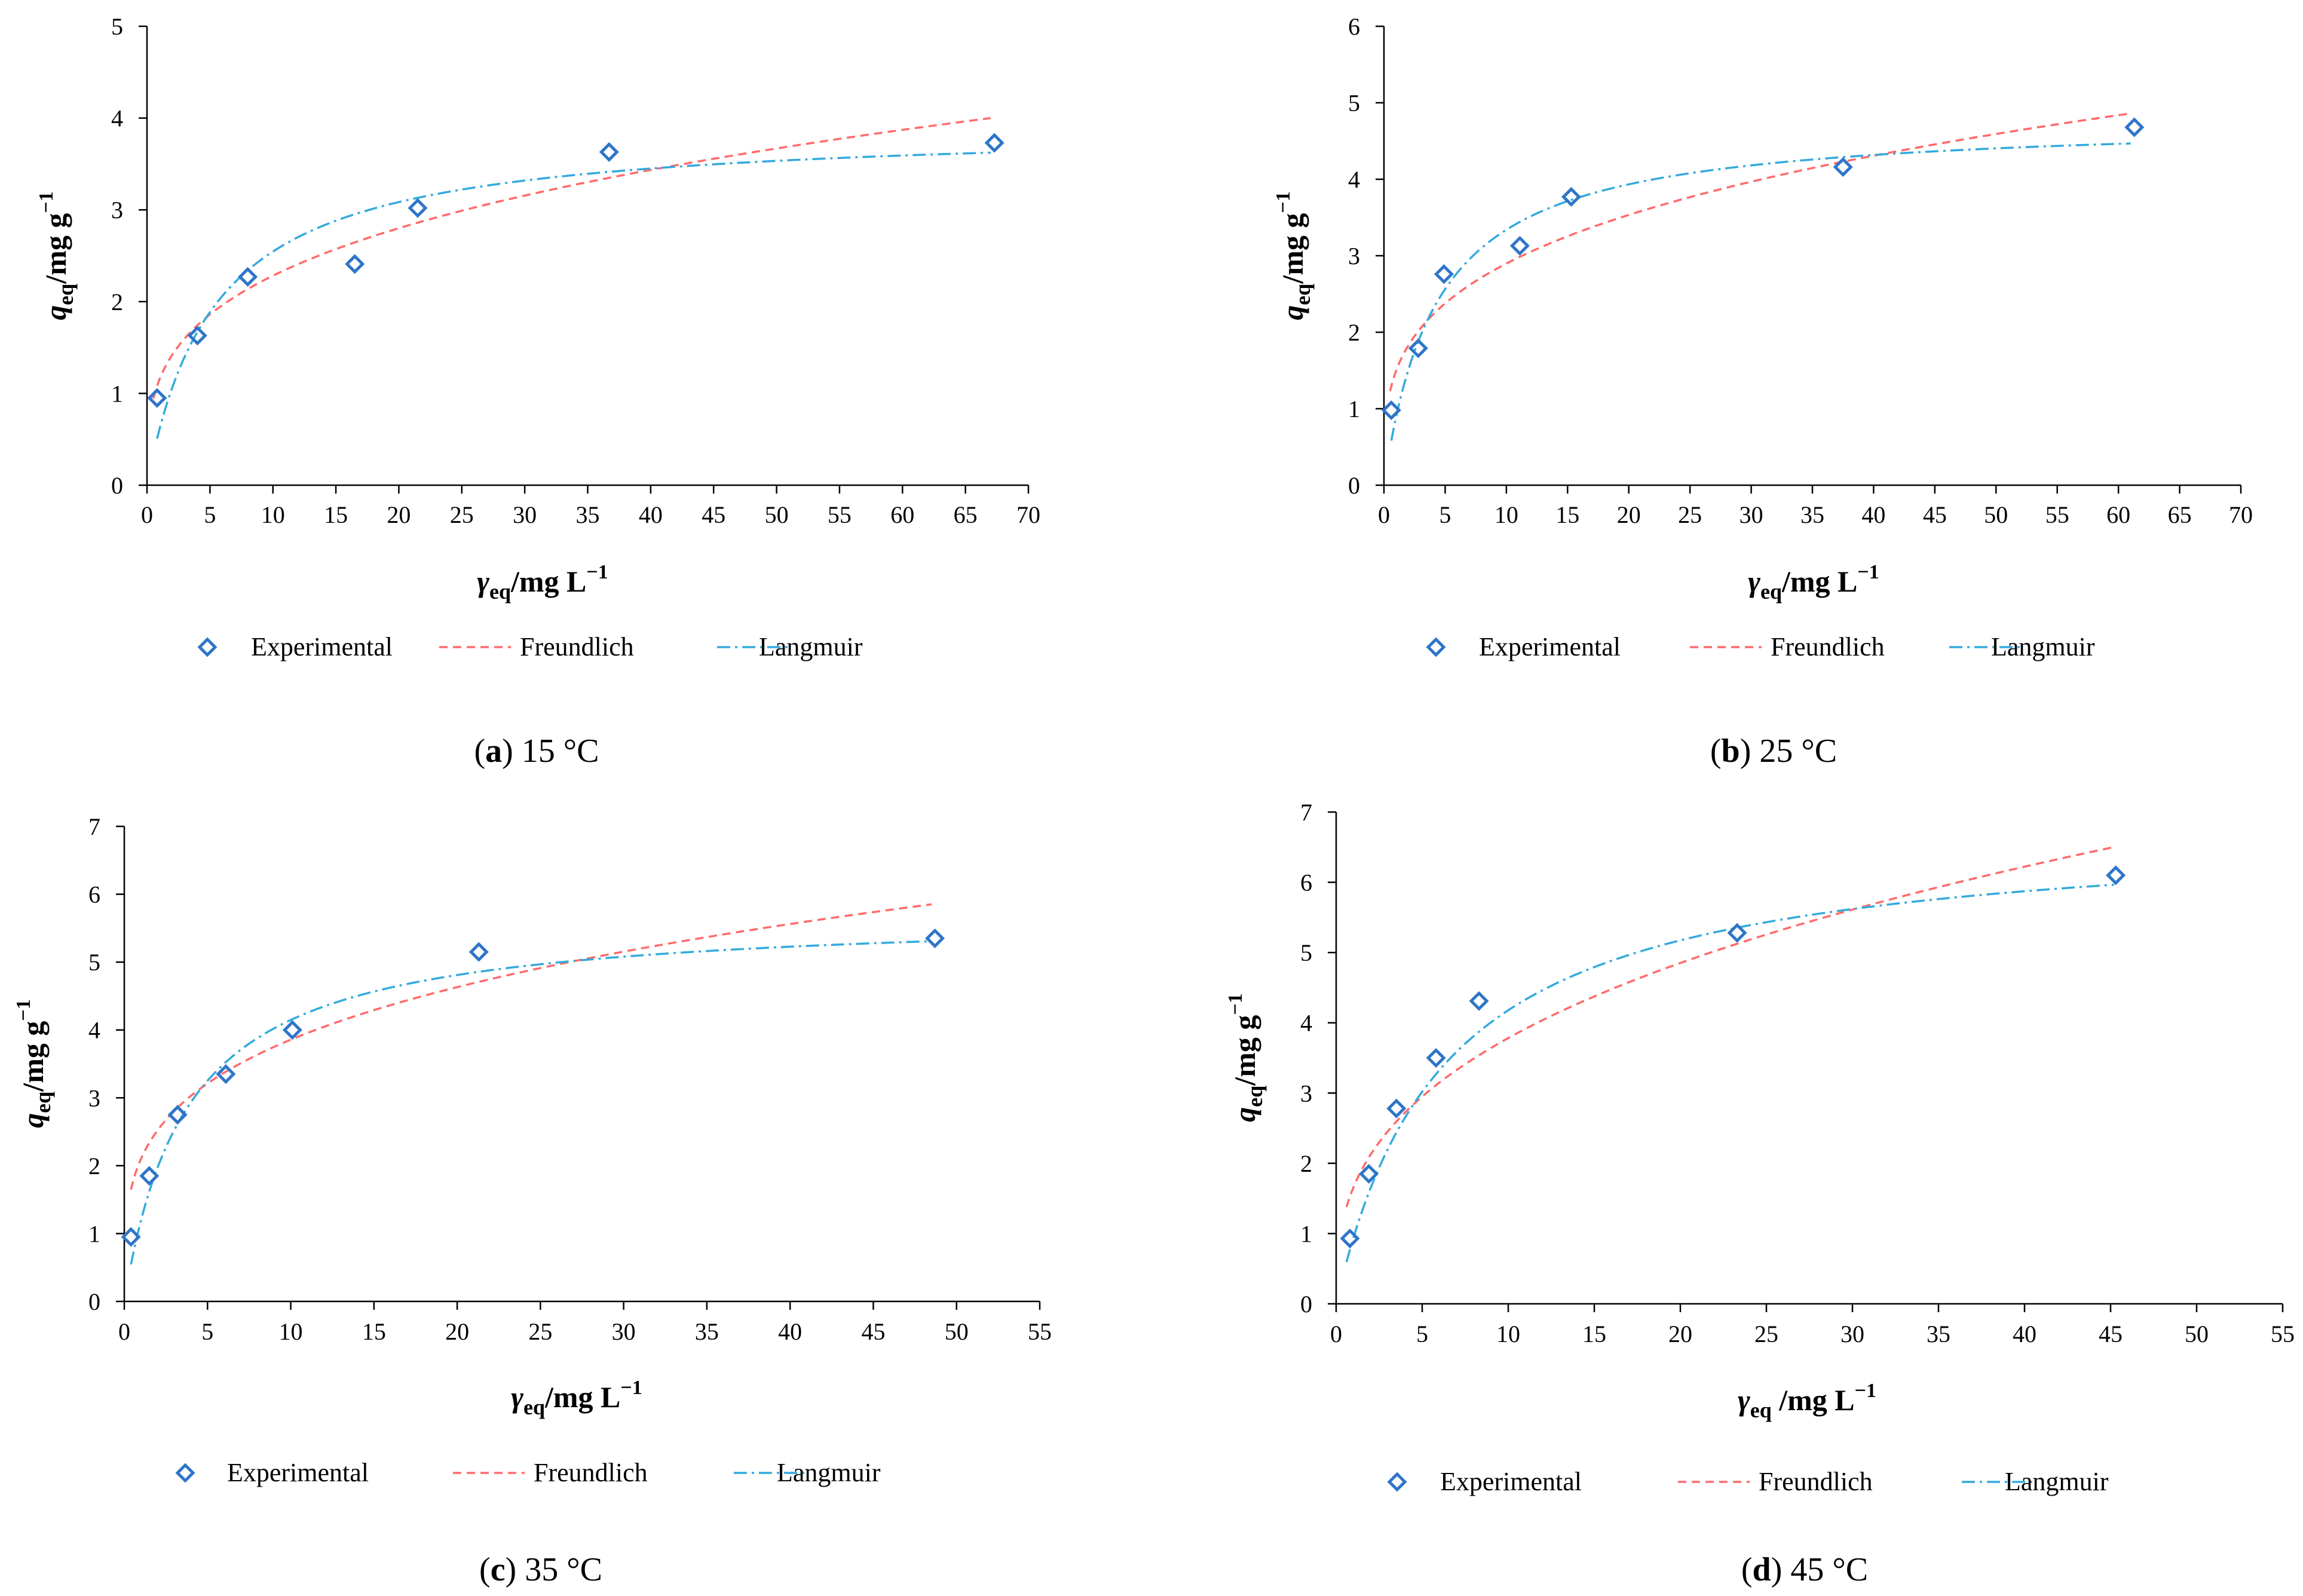 The height and width of the screenshot is (1596, 2303). What do you see at coordinates (873, 1331) in the screenshot?
I see `x-tick-label: 45` at bounding box center [873, 1331].